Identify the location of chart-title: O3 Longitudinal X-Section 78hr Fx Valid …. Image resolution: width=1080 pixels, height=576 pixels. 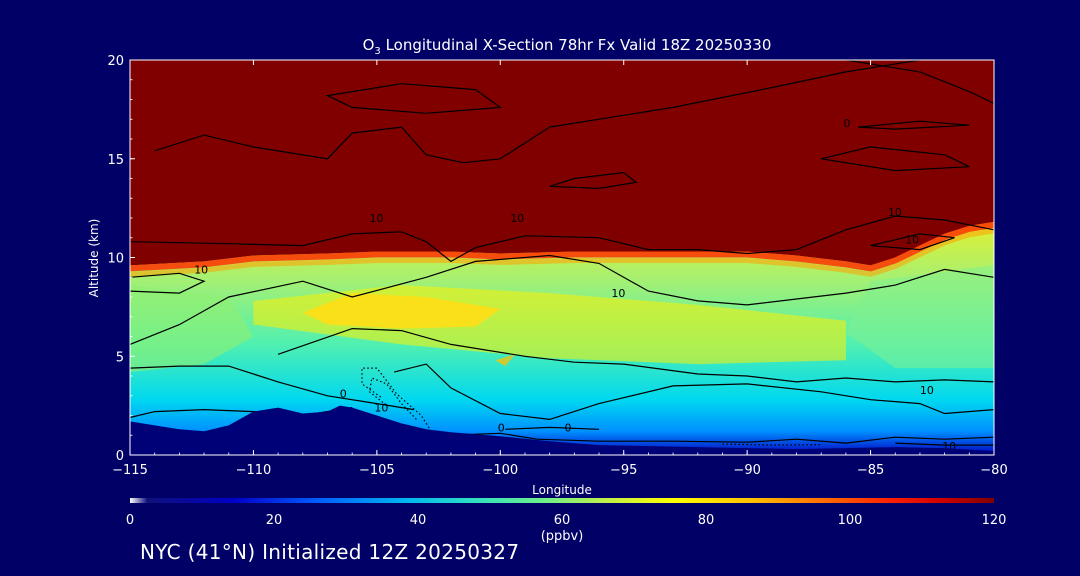
(567, 46).